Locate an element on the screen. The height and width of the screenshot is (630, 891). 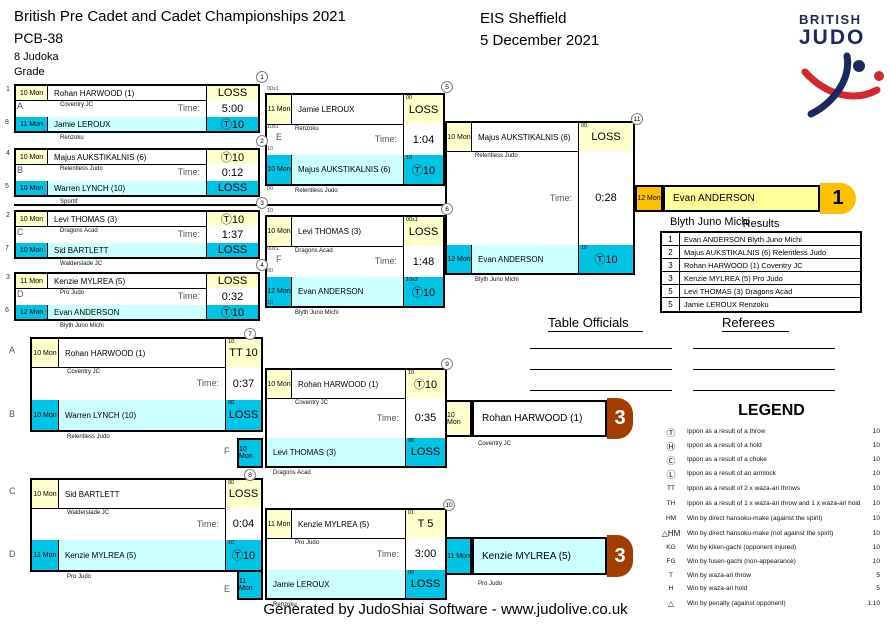
competitor-name: Majus AUKSTIKALNIS (6) is located at coordinates (525, 137).